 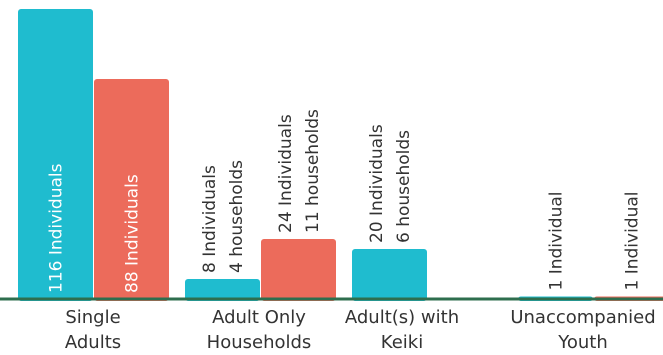 What do you see at coordinates (237, 216) in the screenshot?
I see `bar-label-s0-c1-l1: 4 households` at bounding box center [237, 216].